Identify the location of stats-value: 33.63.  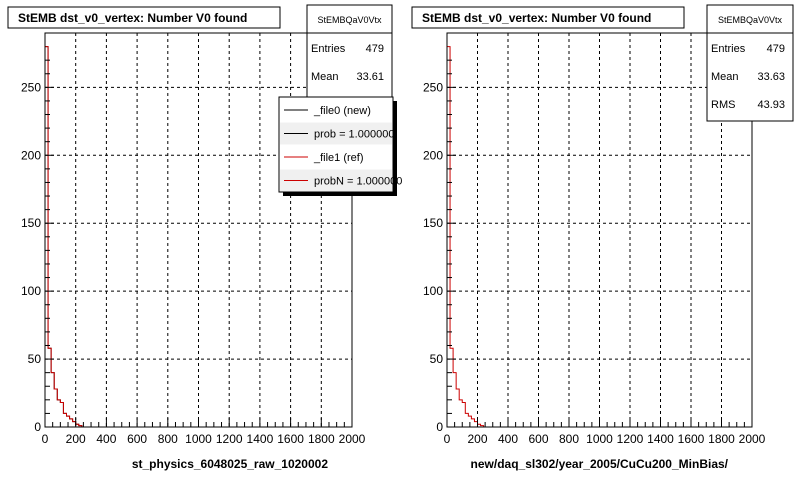
(771, 77).